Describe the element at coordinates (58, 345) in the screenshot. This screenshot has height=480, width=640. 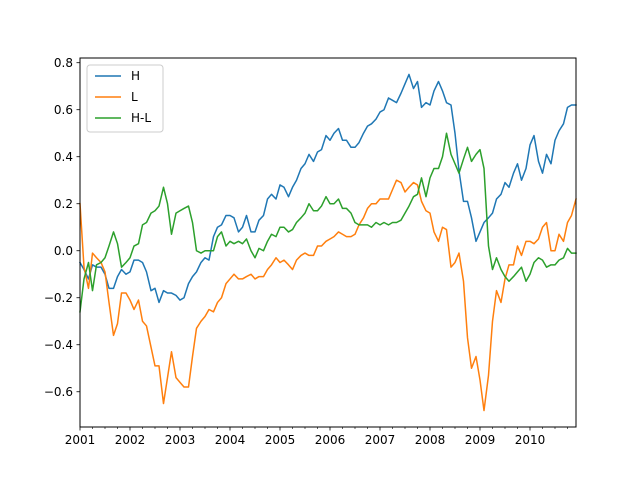
I see `y-tick-label: −0.4` at that location.